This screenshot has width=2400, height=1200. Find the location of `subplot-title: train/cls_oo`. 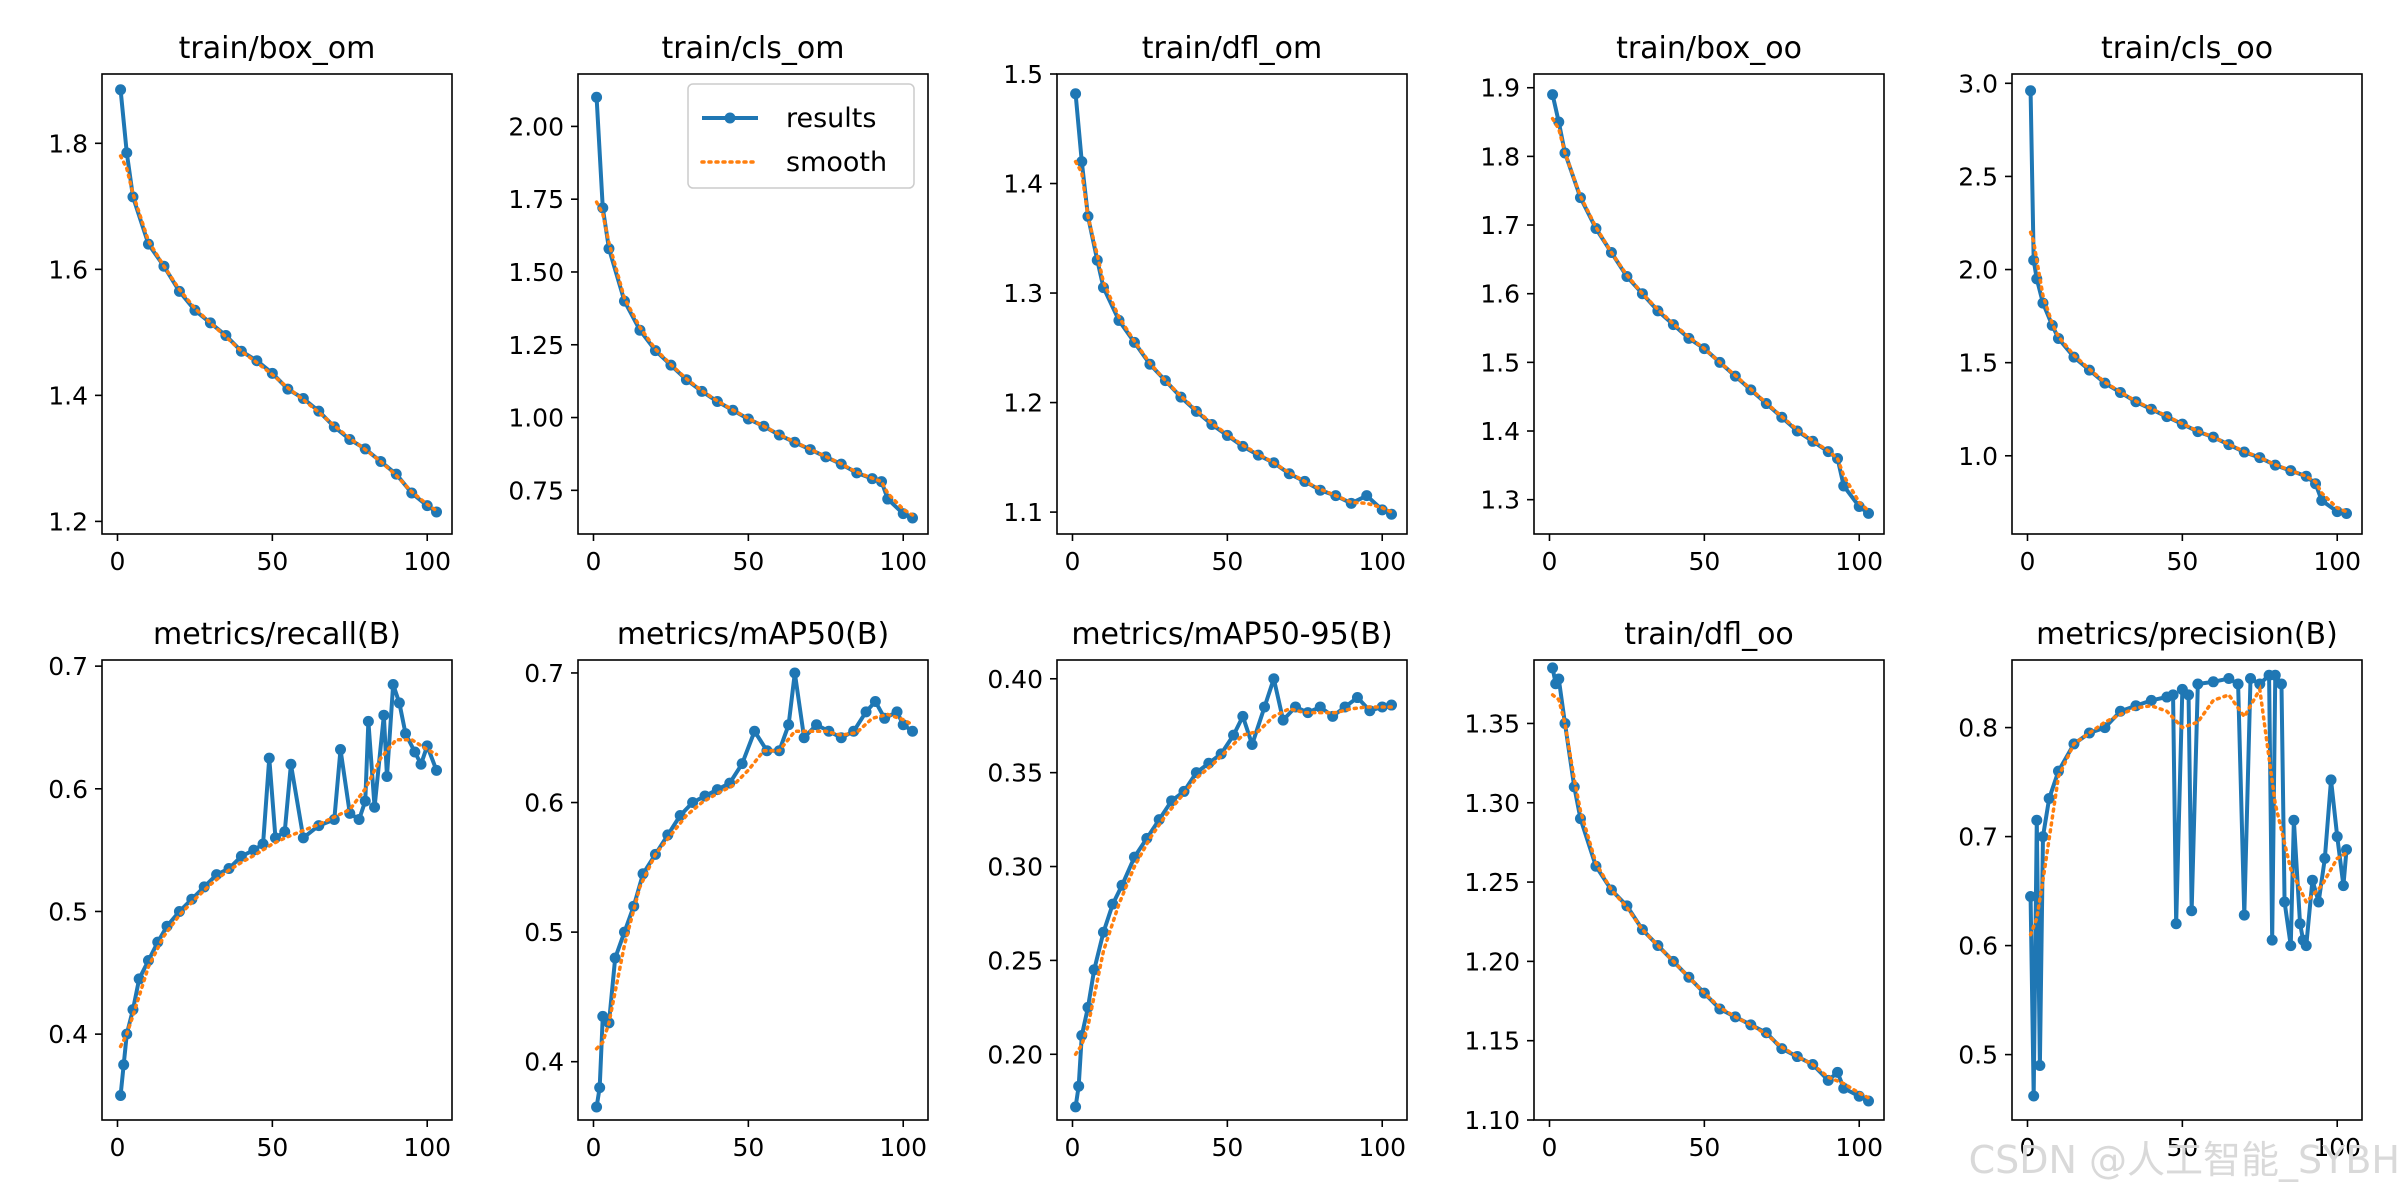

subplot-title: train/cls_oo is located at coordinates (2187, 48).